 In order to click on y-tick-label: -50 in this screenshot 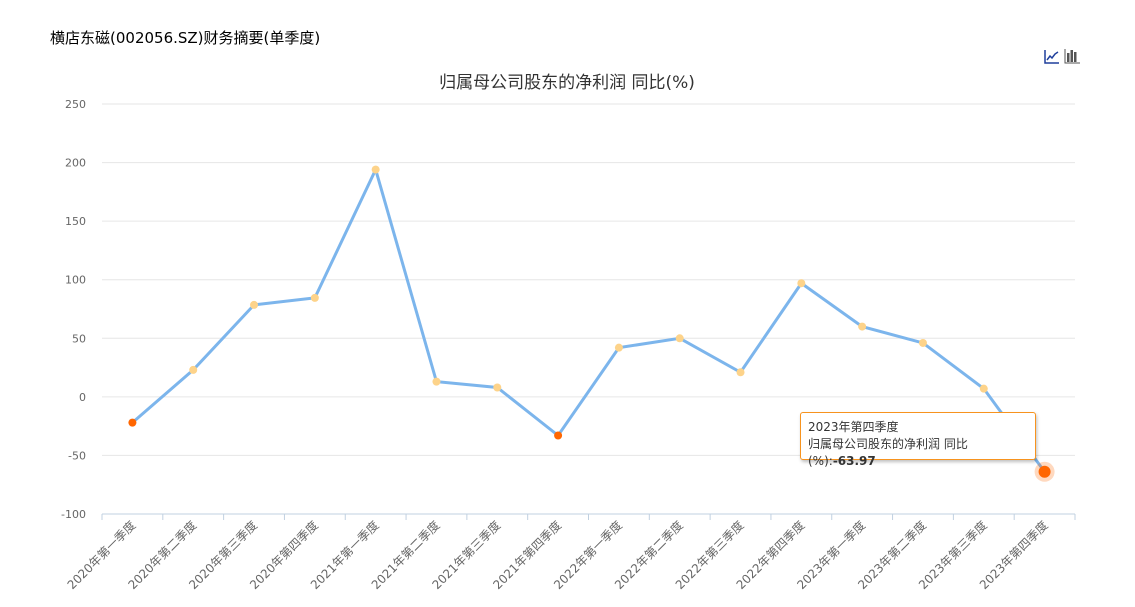, I will do `click(77, 455)`.